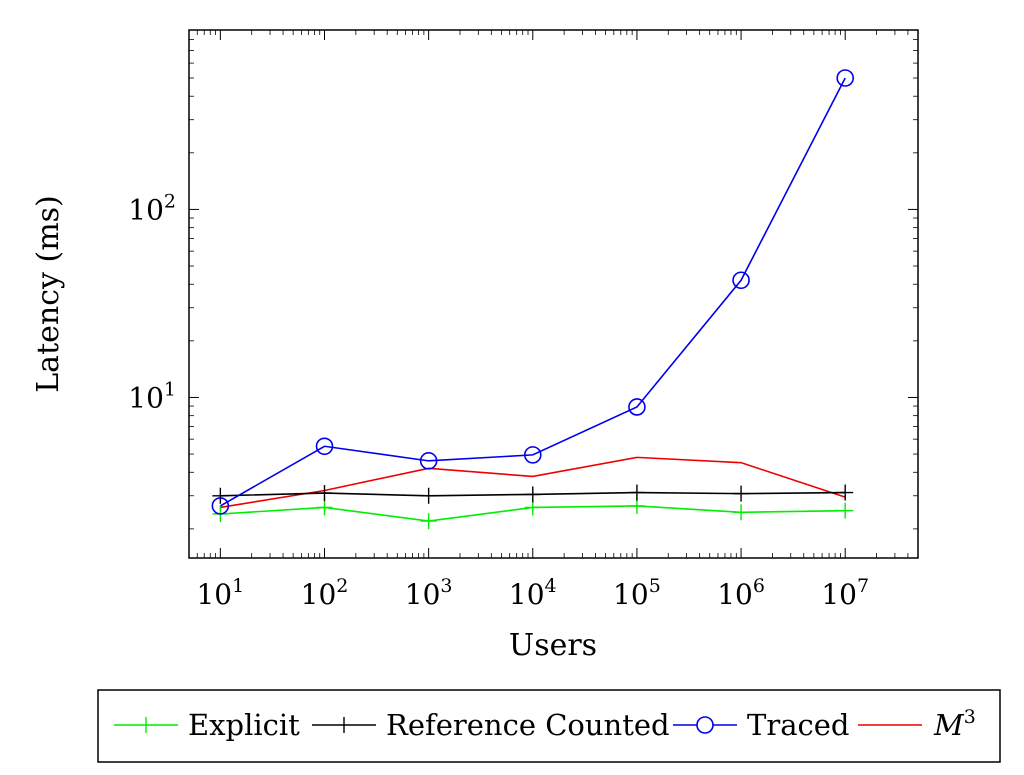  Describe the element at coordinates (637, 593) in the screenshot. I see `x-tick-label: 105` at that location.